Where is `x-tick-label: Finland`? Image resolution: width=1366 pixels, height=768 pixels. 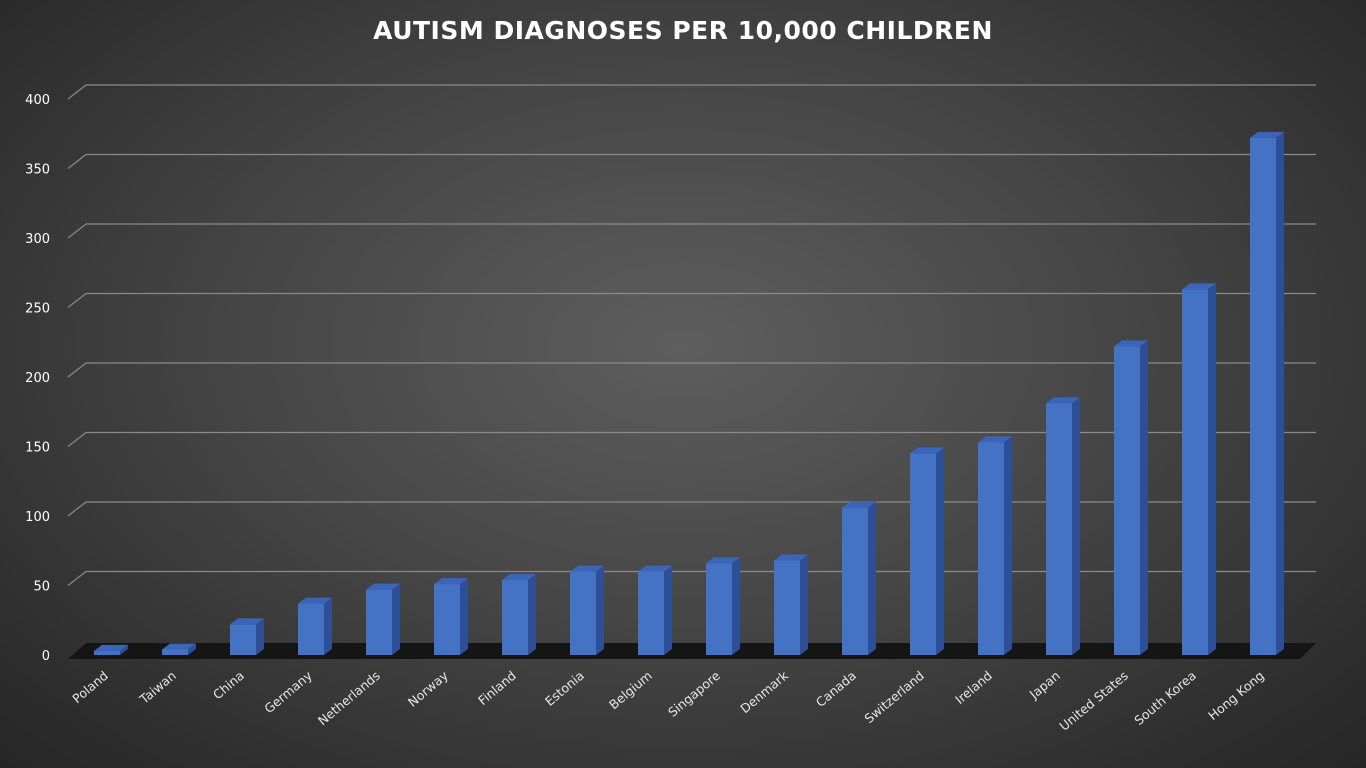
x-tick-label: Finland is located at coordinates (497, 688).